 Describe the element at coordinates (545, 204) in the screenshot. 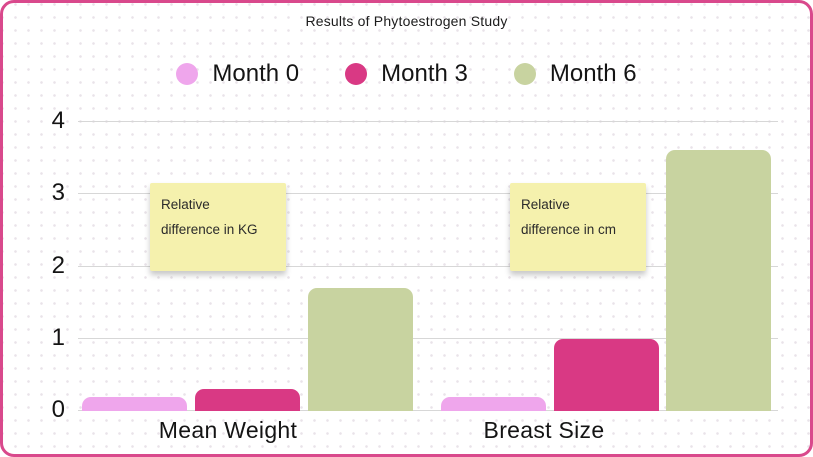

I see `annotation-note-cm-line-1: Relative` at that location.